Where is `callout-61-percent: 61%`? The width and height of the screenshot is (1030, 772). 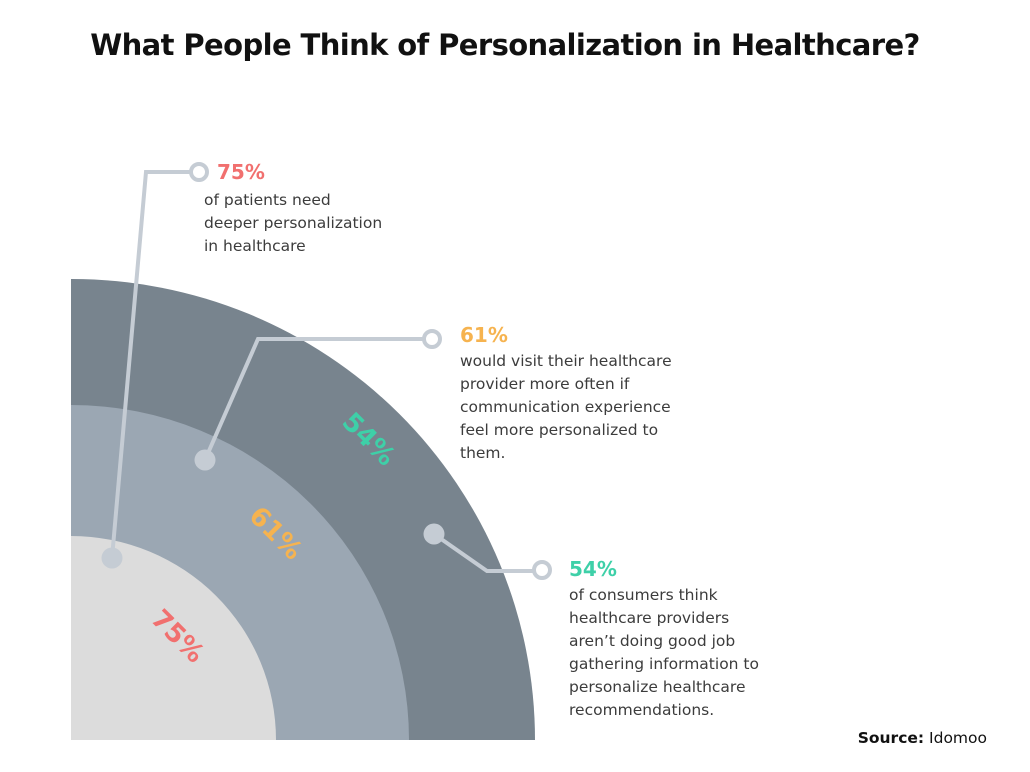
callout-61-percent: 61% is located at coordinates (484, 335).